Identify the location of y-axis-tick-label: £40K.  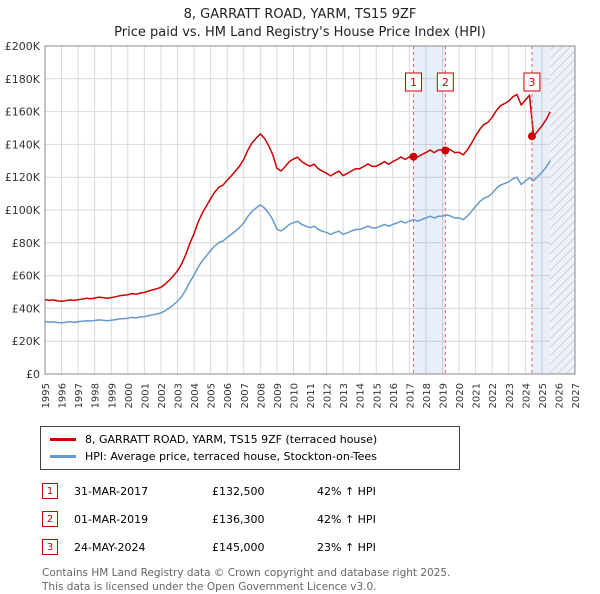
(26, 308).